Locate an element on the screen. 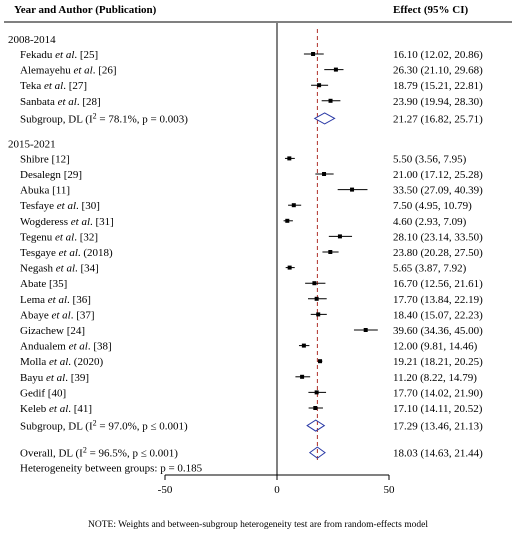  study-label: Bayu et al. [39] is located at coordinates (54, 378).